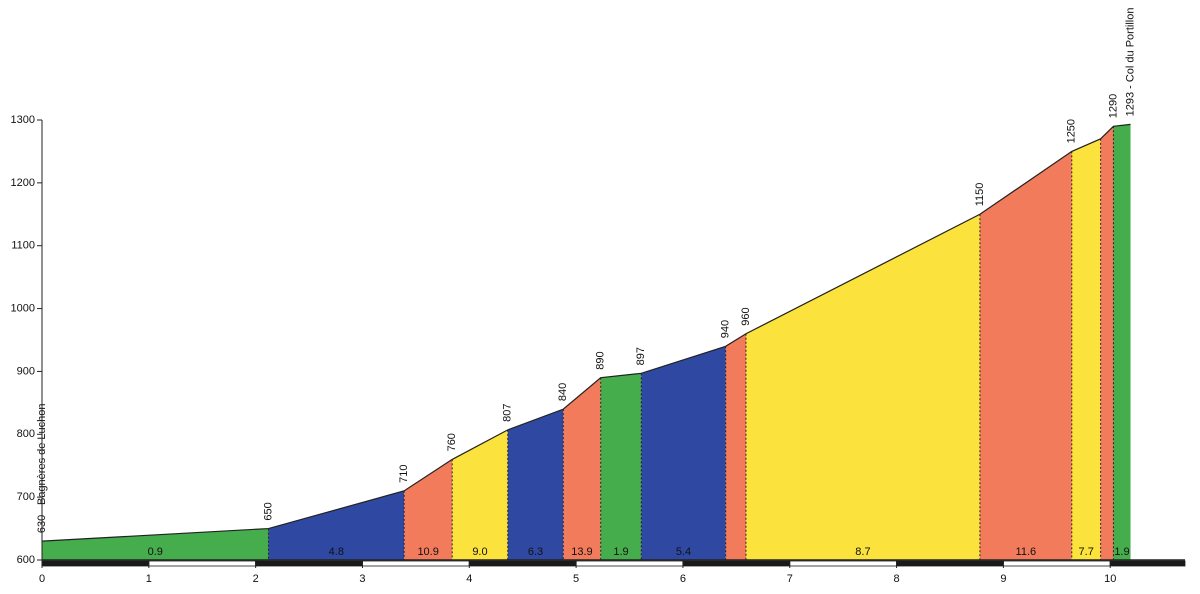  Describe the element at coordinates (980, 195) in the screenshot. I see `elevation-label: 1150` at that location.